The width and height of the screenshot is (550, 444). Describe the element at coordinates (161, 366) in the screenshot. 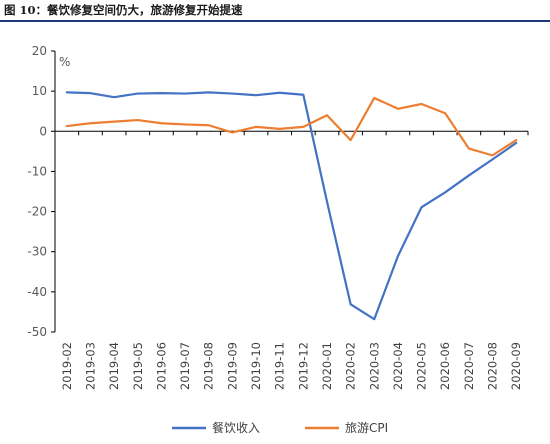

I see `x-tick-label: 2019-06` at that location.